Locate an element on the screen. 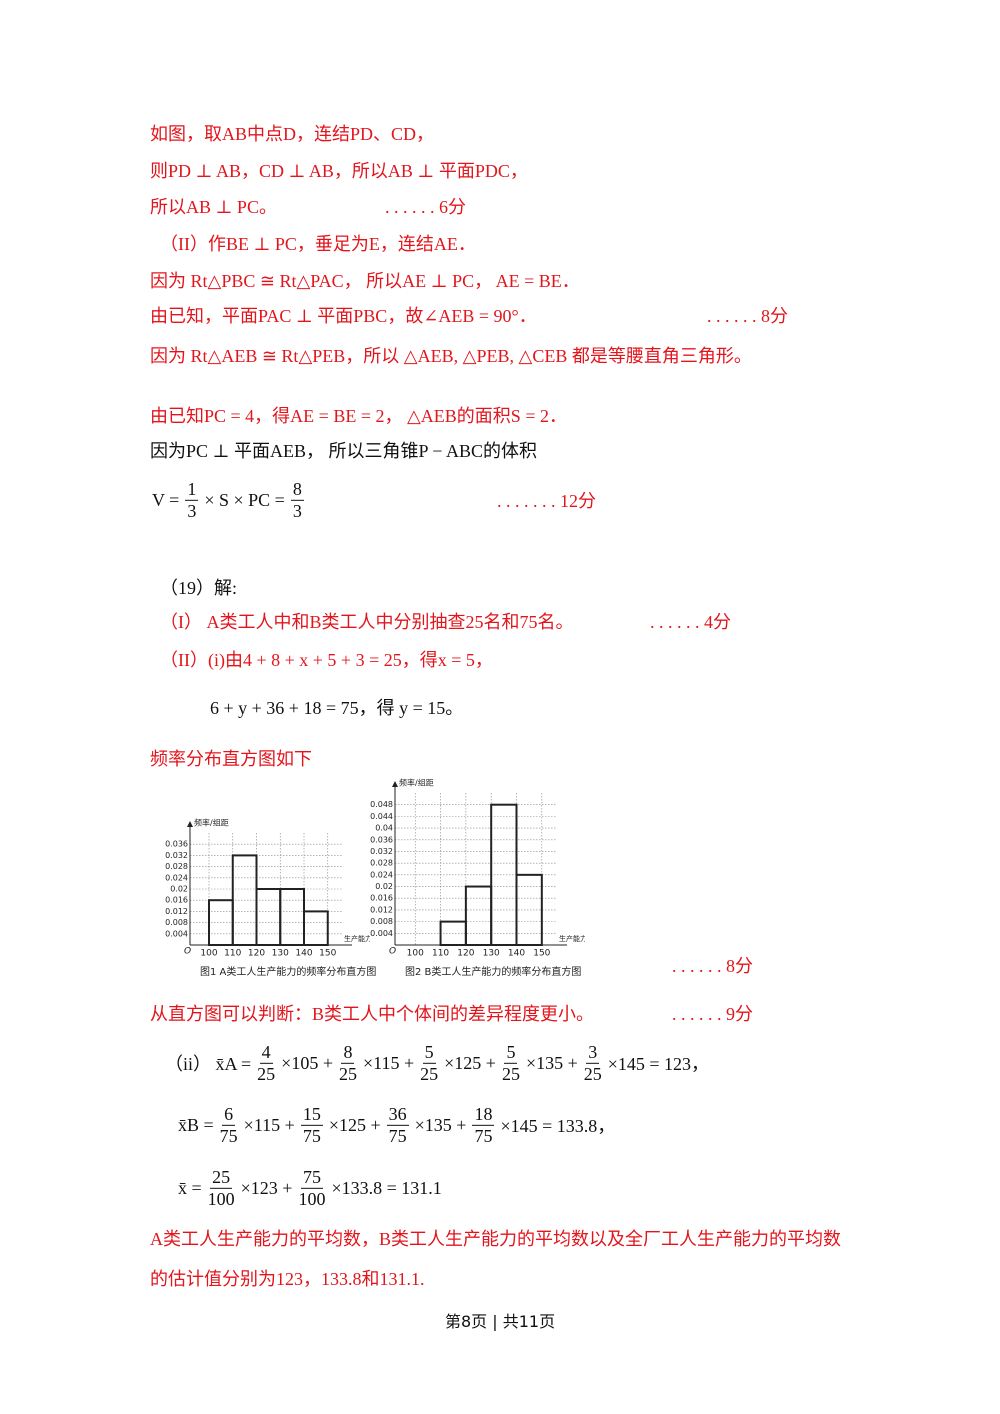 Image resolution: width=1000 pixels, height=1414 pixels. formula-text: ×145 = 123， is located at coordinates (658, 1064).